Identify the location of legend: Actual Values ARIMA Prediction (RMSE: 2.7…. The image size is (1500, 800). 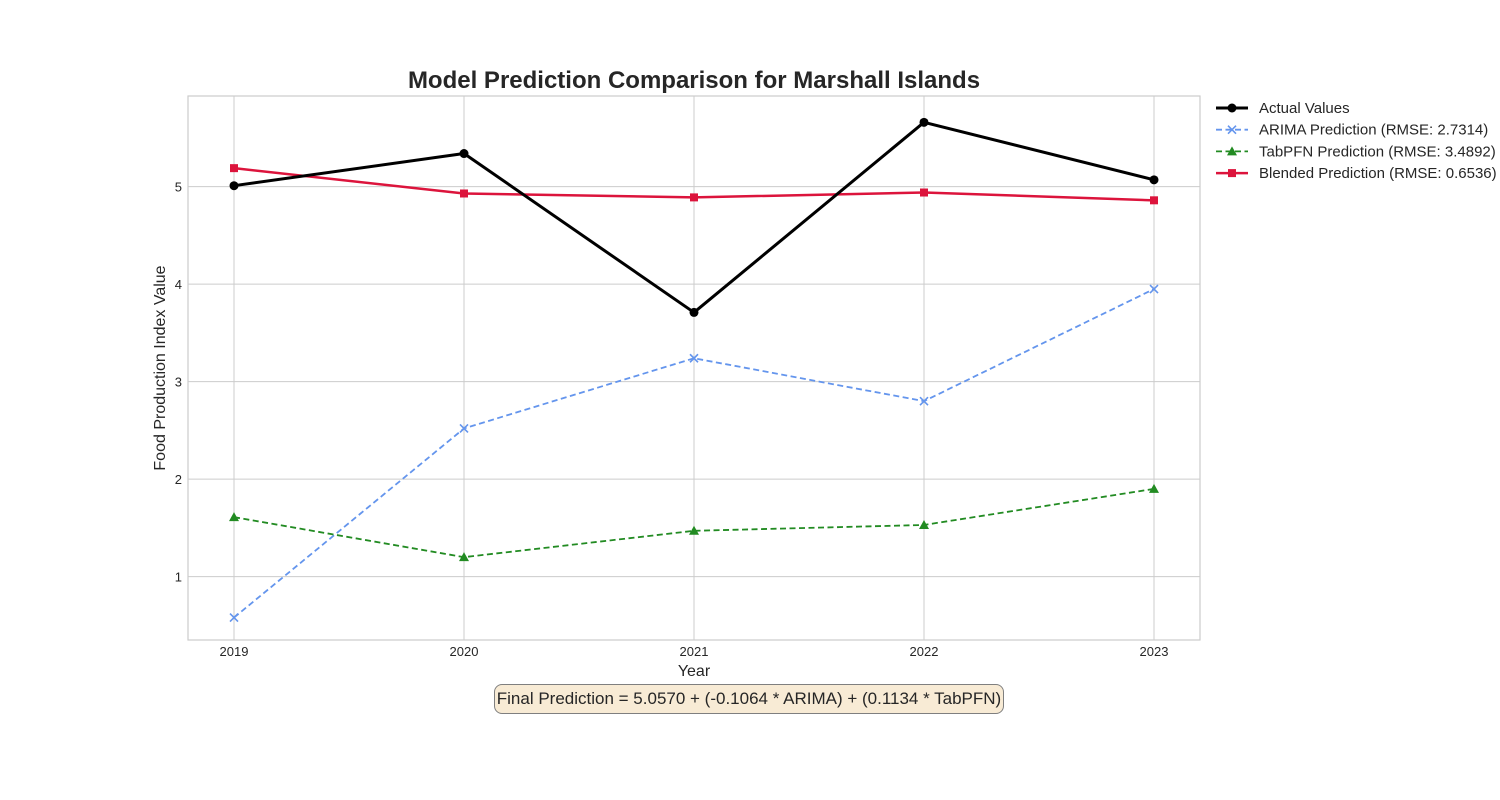
(1356, 141).